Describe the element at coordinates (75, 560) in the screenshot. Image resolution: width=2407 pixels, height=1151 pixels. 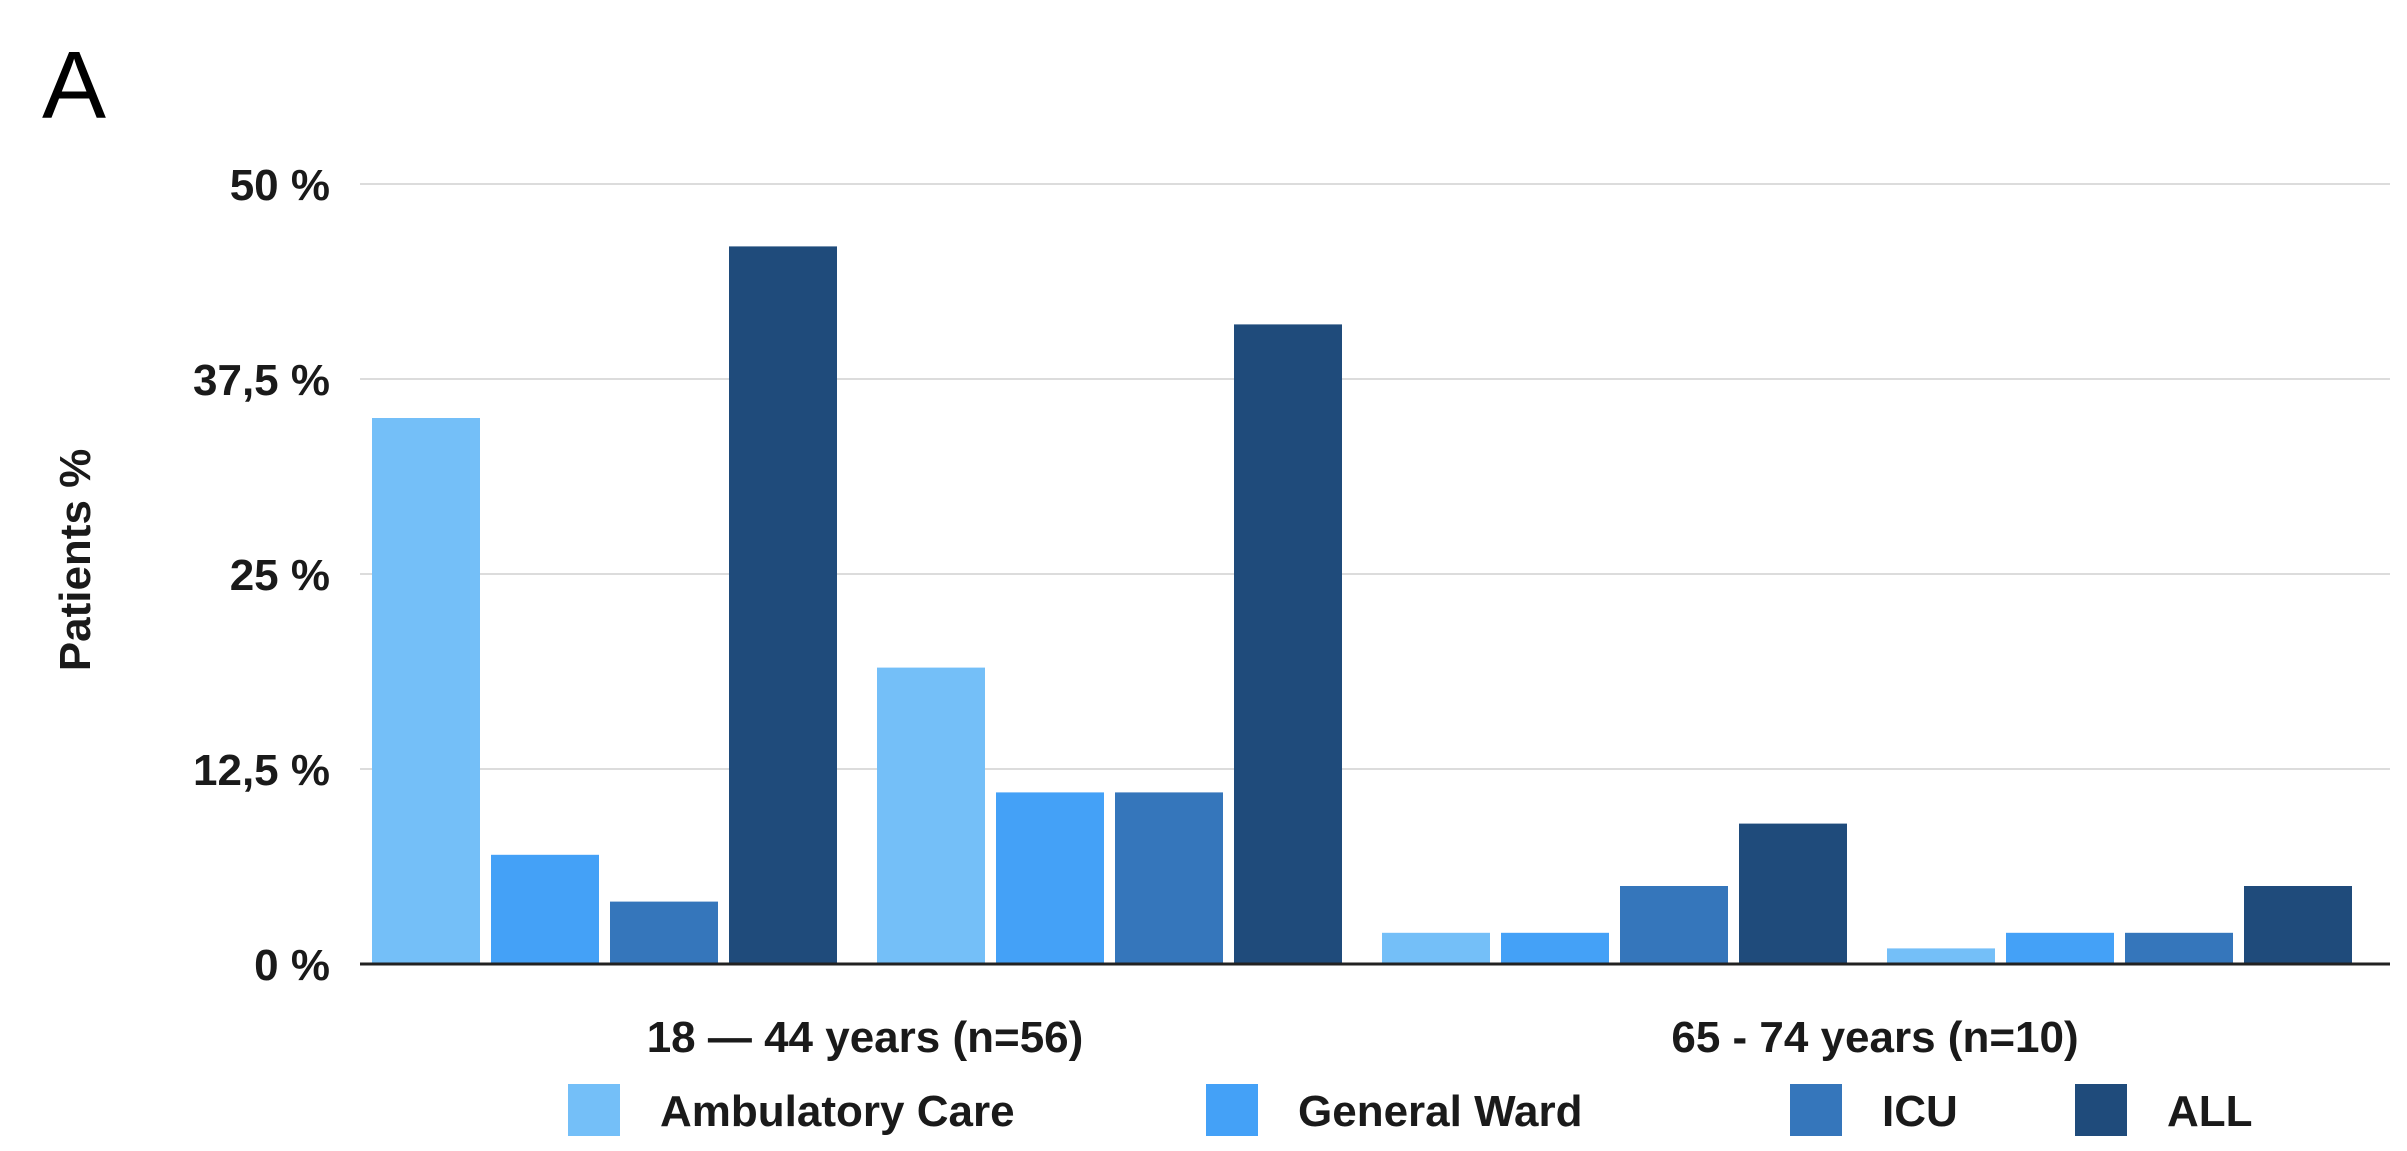
I see `y-axis-label: Patients %` at that location.